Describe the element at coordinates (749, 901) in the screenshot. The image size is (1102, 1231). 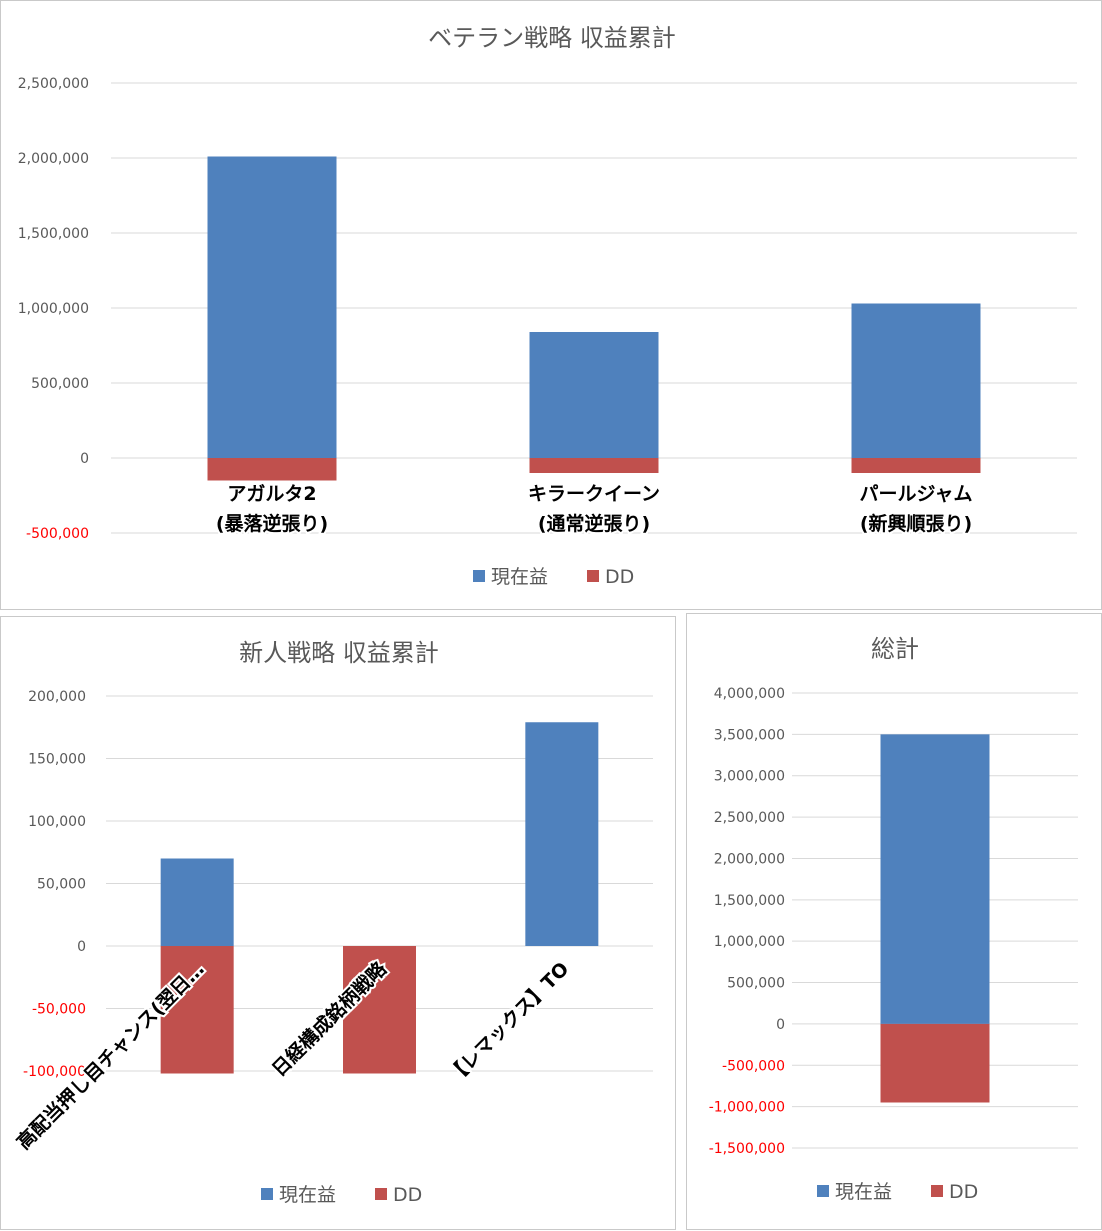
I see `total-y-tick-label: 1,500,000` at that location.